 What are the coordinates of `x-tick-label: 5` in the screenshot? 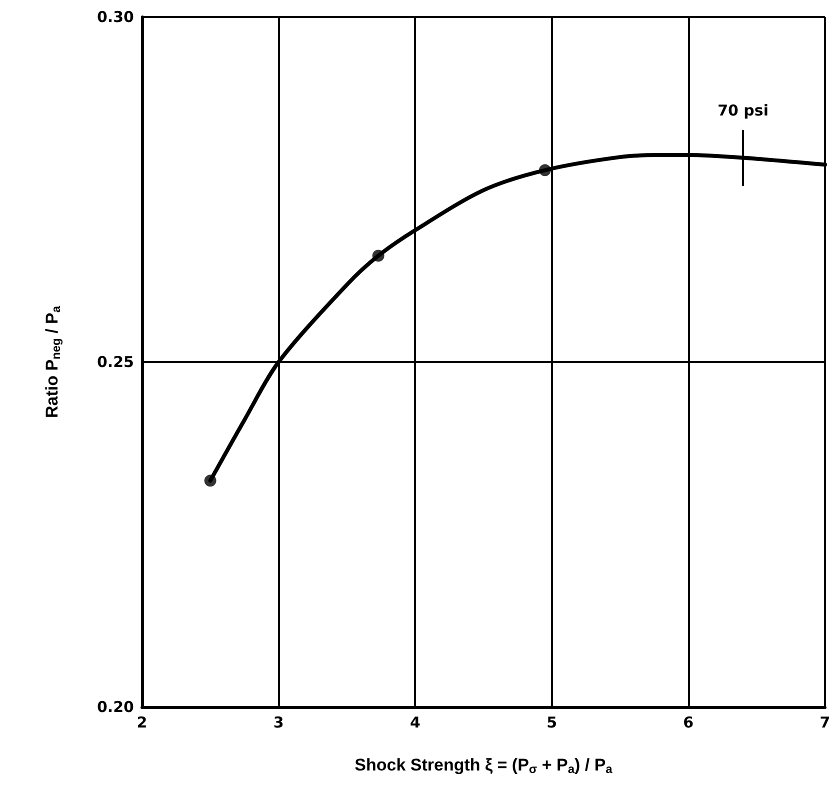 It's located at (552, 723).